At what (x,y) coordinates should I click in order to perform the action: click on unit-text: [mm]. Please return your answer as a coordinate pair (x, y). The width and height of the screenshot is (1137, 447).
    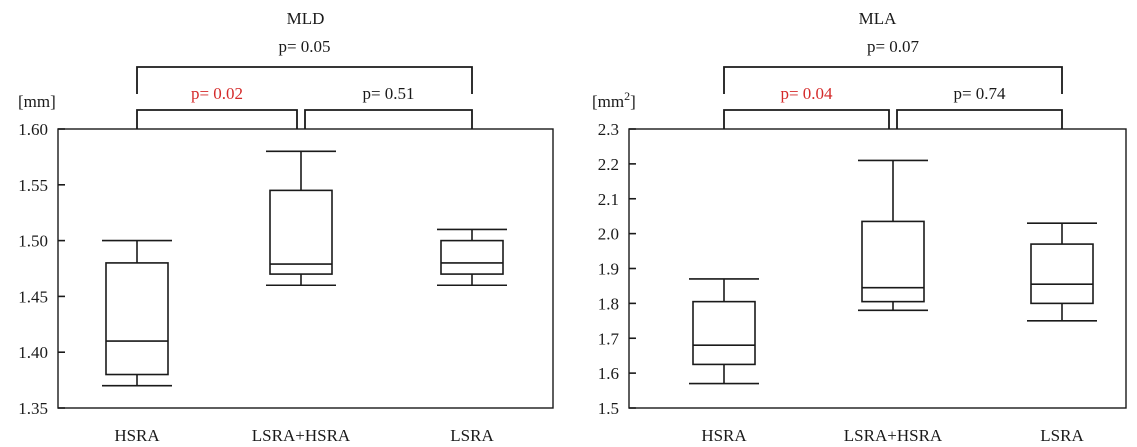
    Looking at the image, I should click on (37, 101).